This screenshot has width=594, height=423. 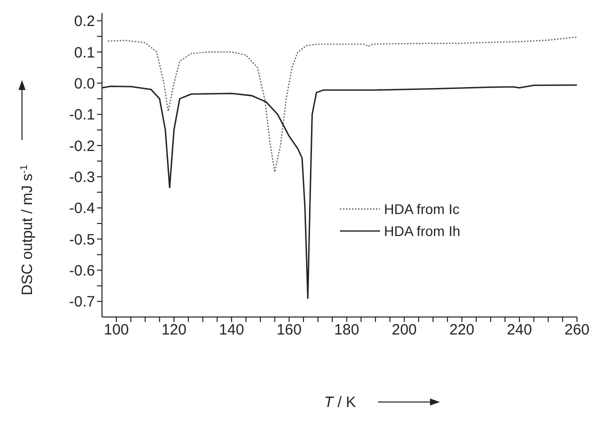 I want to click on x-tick-label: 100, so click(x=116, y=330).